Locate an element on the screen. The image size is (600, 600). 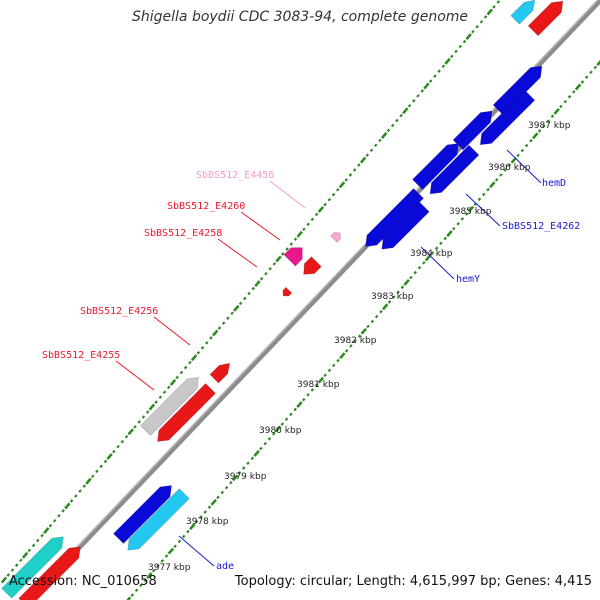
gene-arrow-magenta is located at coordinates (293, 257).